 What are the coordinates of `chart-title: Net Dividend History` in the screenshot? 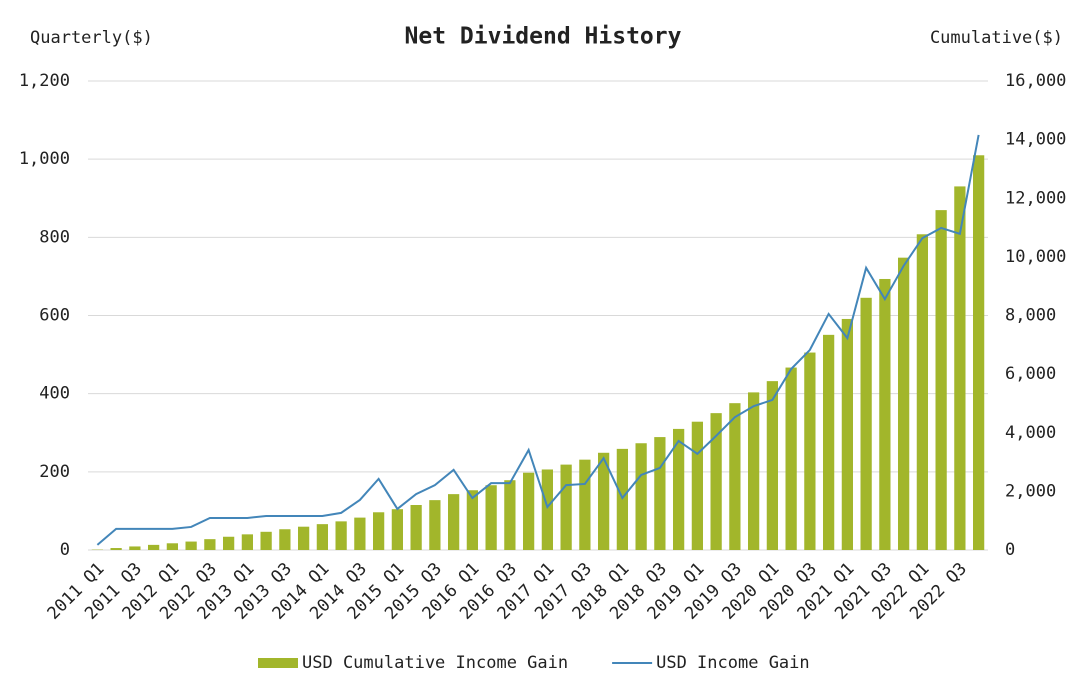 It's located at (543, 37).